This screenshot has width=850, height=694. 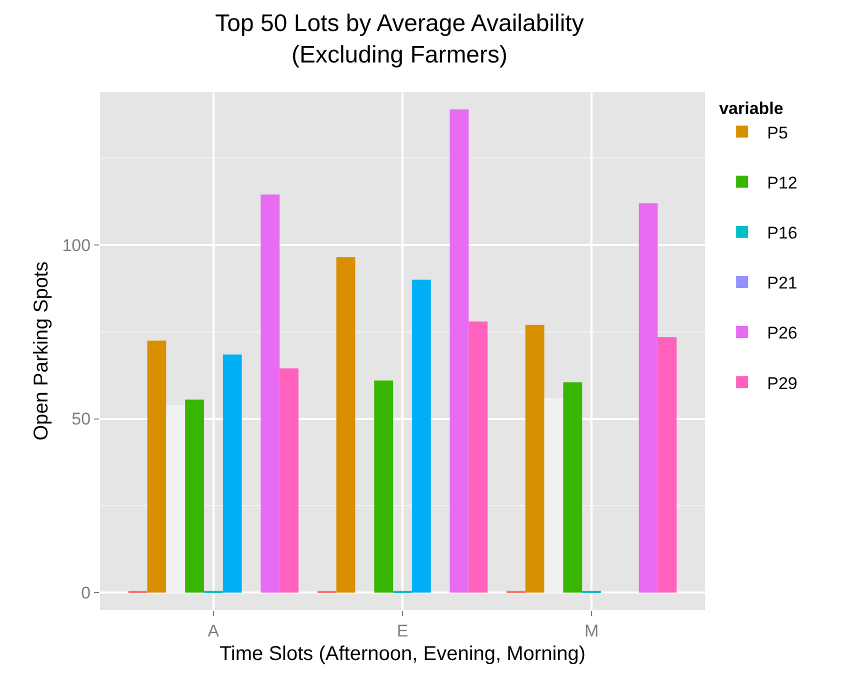 What do you see at coordinates (402, 630) in the screenshot?
I see `x-tick-label: E` at bounding box center [402, 630].